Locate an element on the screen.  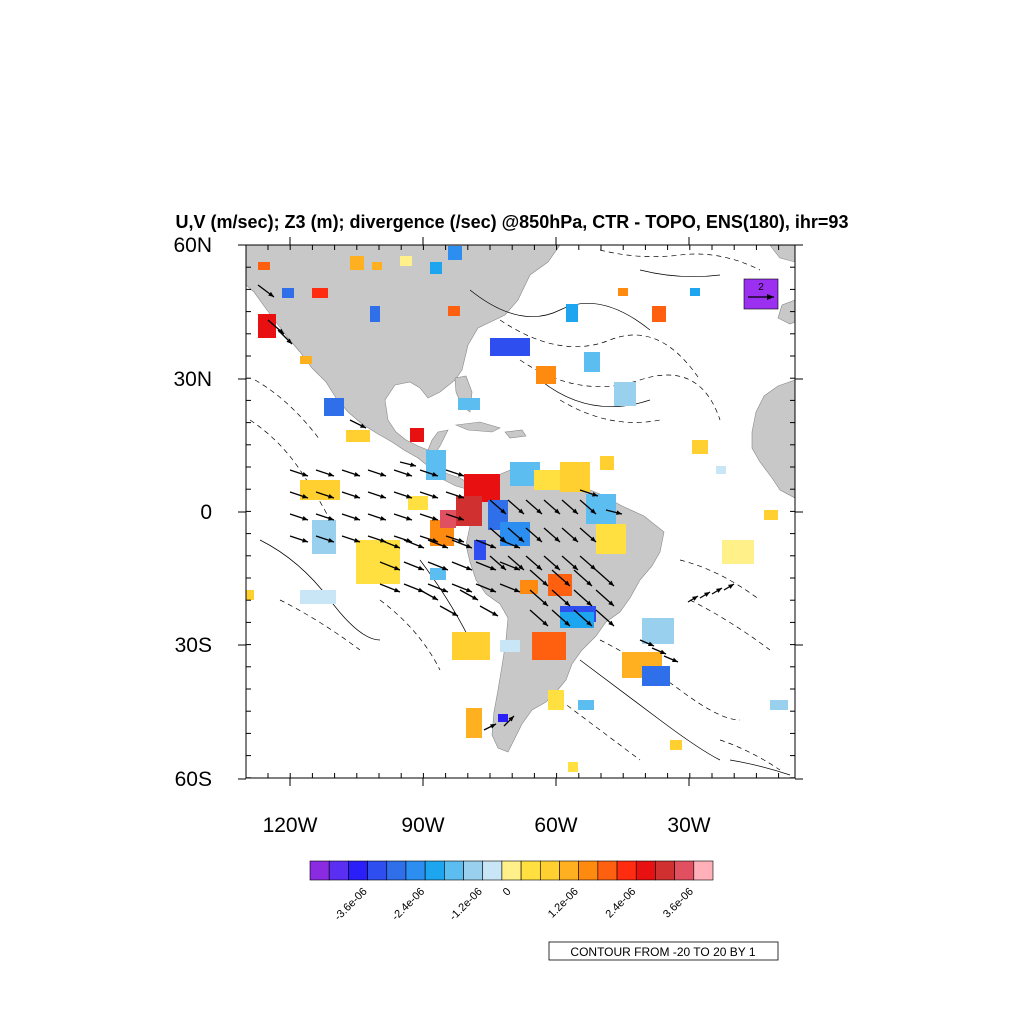
colorbar-label: -1.2e-06 is located at coordinates (465, 904).